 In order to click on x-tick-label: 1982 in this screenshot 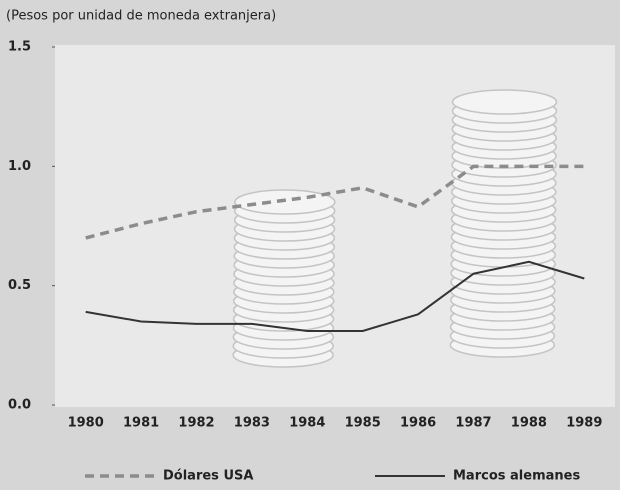, I will do `click(196, 423)`.